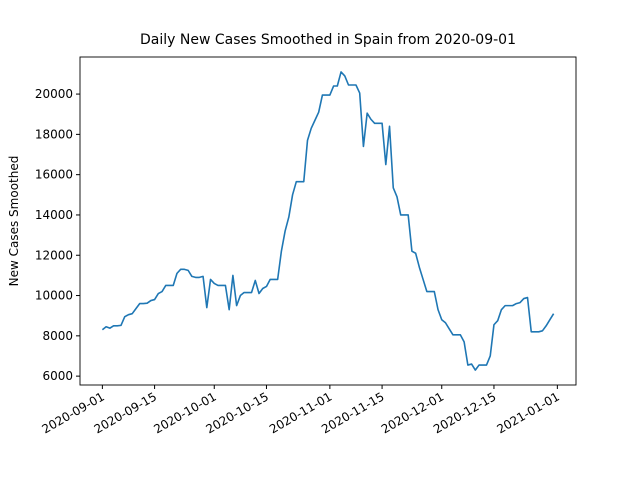 The height and width of the screenshot is (480, 640). What do you see at coordinates (54, 94) in the screenshot?
I see `y-tick-label: 20000` at bounding box center [54, 94].